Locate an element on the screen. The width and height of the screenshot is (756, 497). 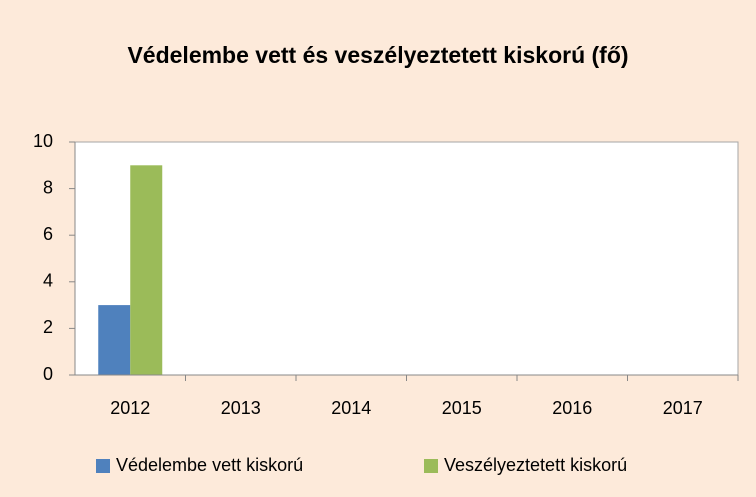
y-tick-label: 2 is located at coordinates (48, 327).